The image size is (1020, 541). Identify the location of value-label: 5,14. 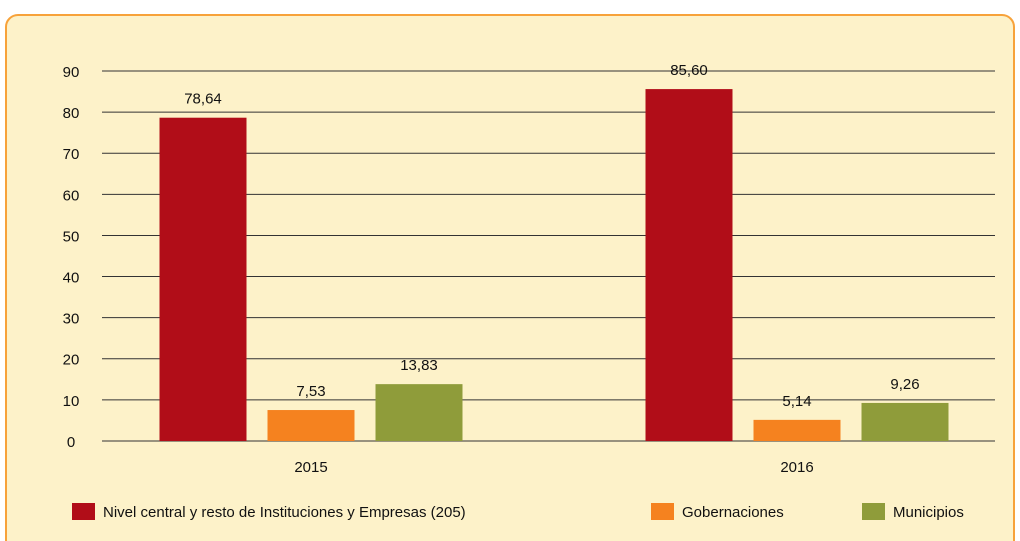
(796, 401).